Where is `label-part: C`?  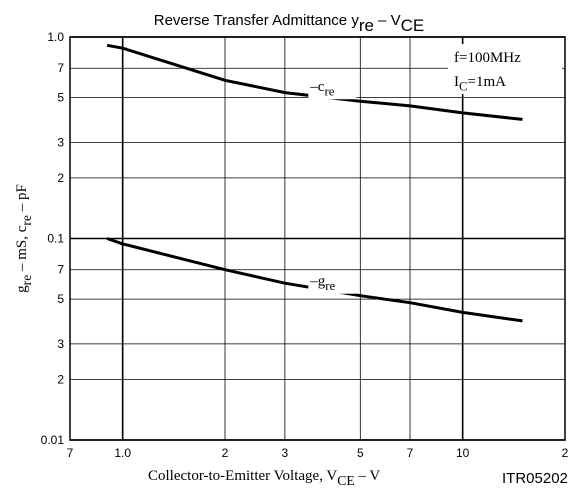
label-part: C is located at coordinates (463, 87).